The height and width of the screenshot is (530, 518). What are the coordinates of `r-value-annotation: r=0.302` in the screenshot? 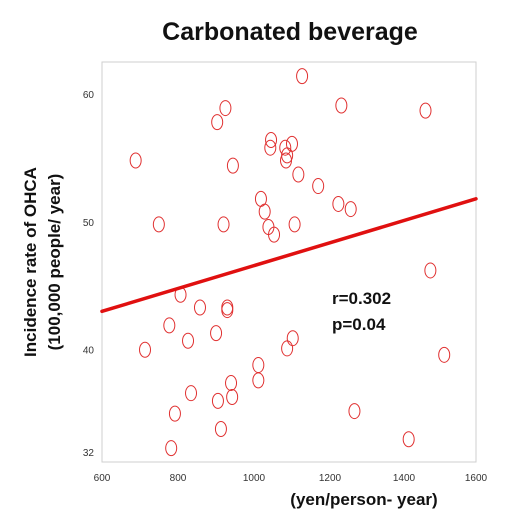 It's located at (361, 298).